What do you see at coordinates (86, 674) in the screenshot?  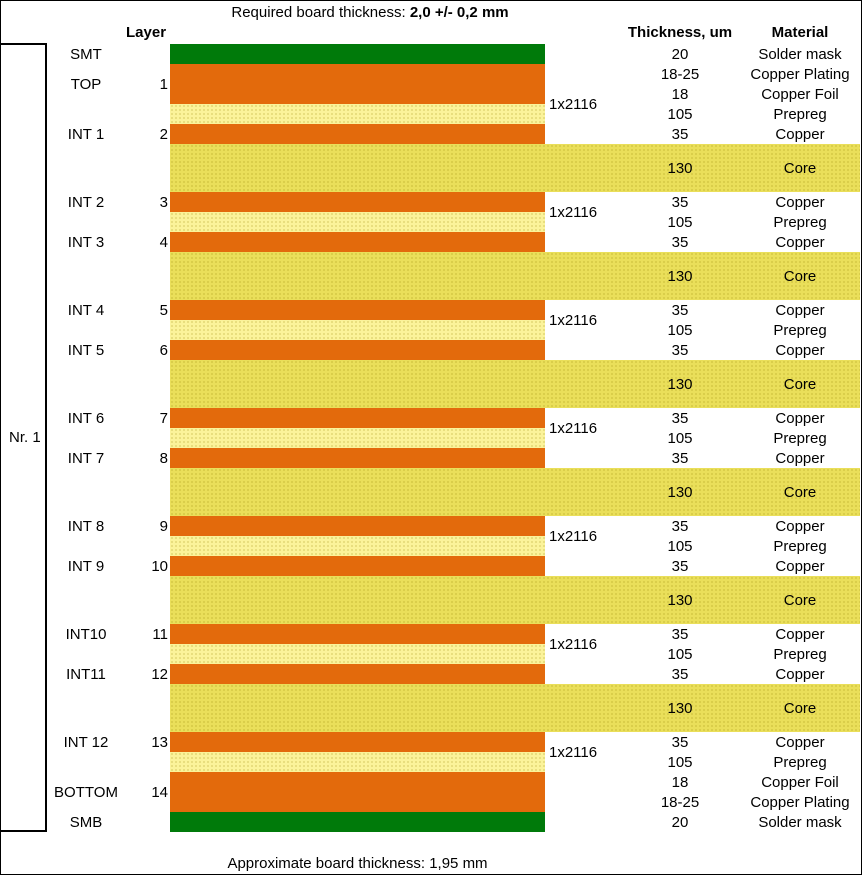 I see `layer-name: INT11` at bounding box center [86, 674].